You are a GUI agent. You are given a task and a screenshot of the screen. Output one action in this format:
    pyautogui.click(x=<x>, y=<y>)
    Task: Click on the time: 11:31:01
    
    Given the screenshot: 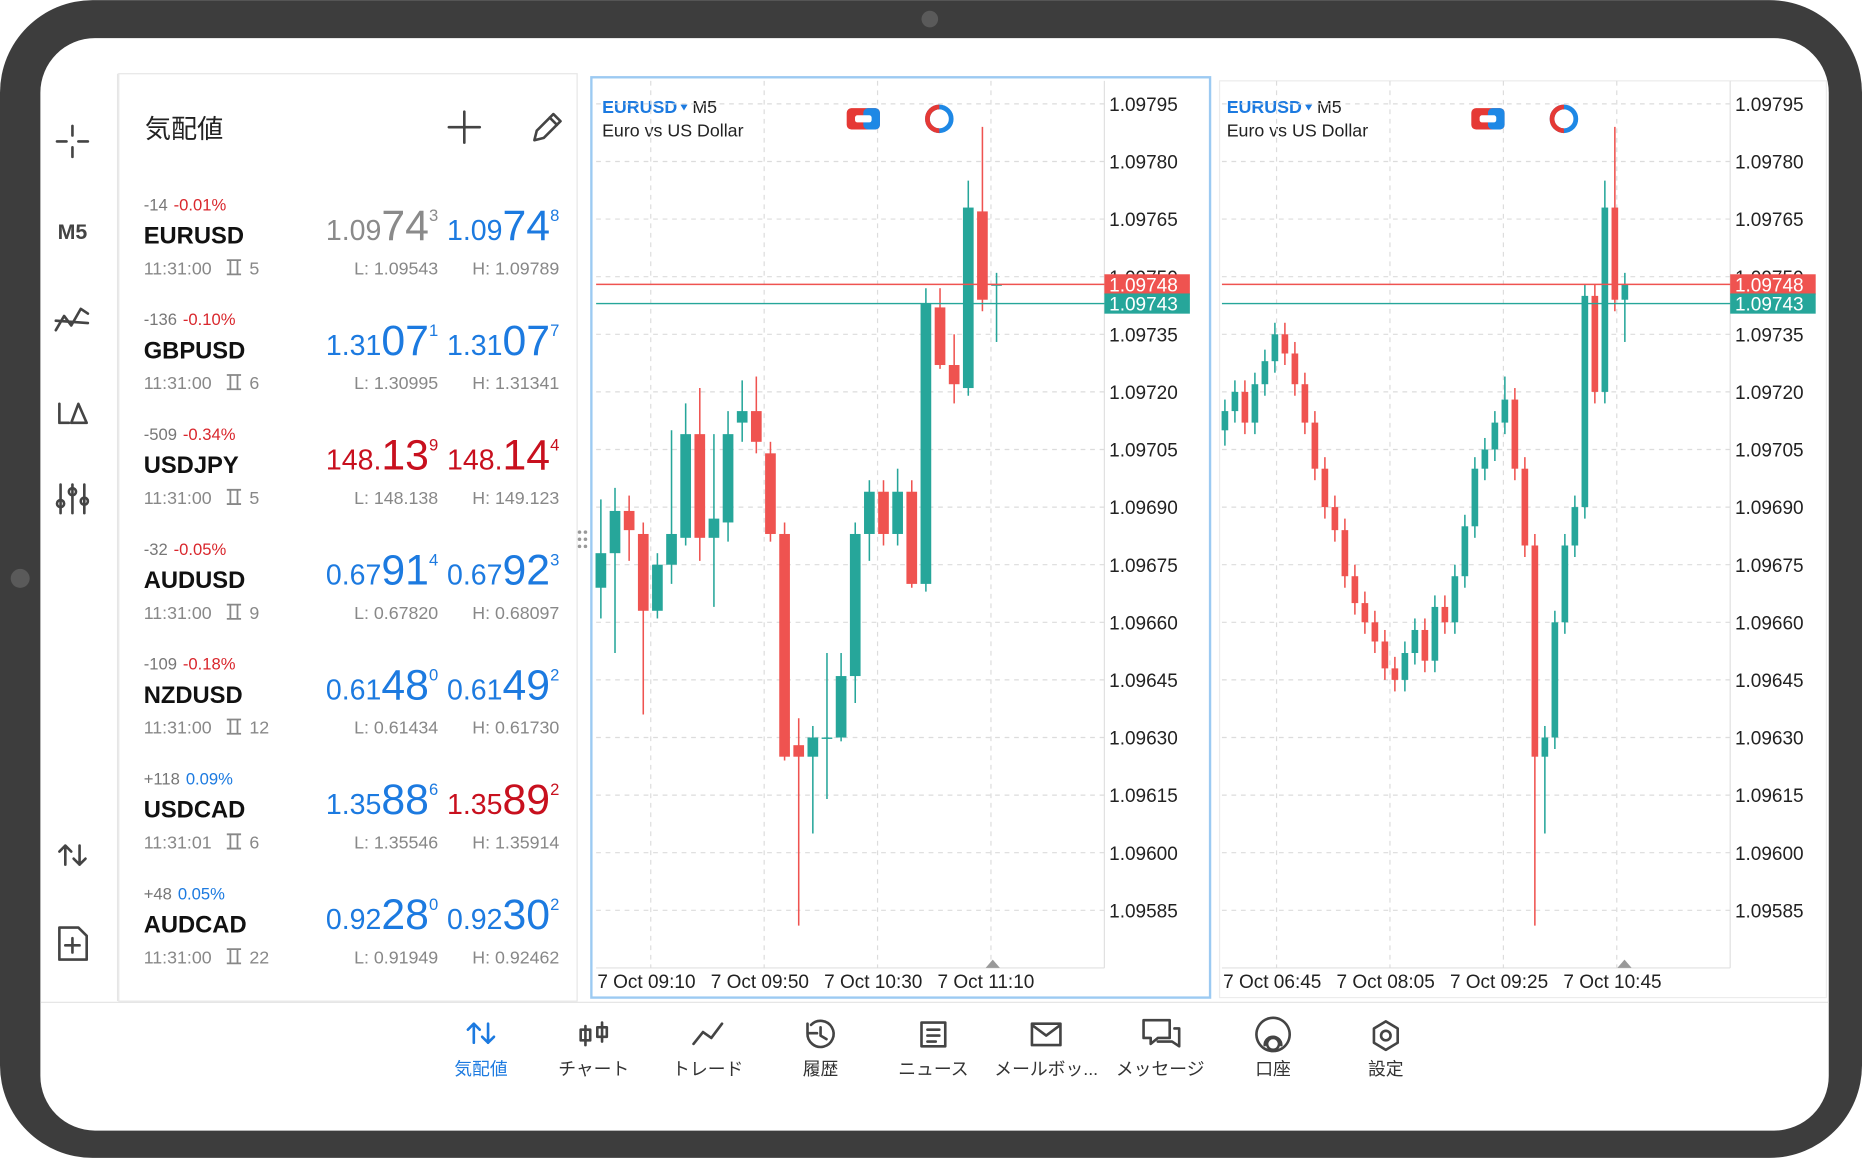 What is the action you would take?
    pyautogui.click(x=178, y=843)
    